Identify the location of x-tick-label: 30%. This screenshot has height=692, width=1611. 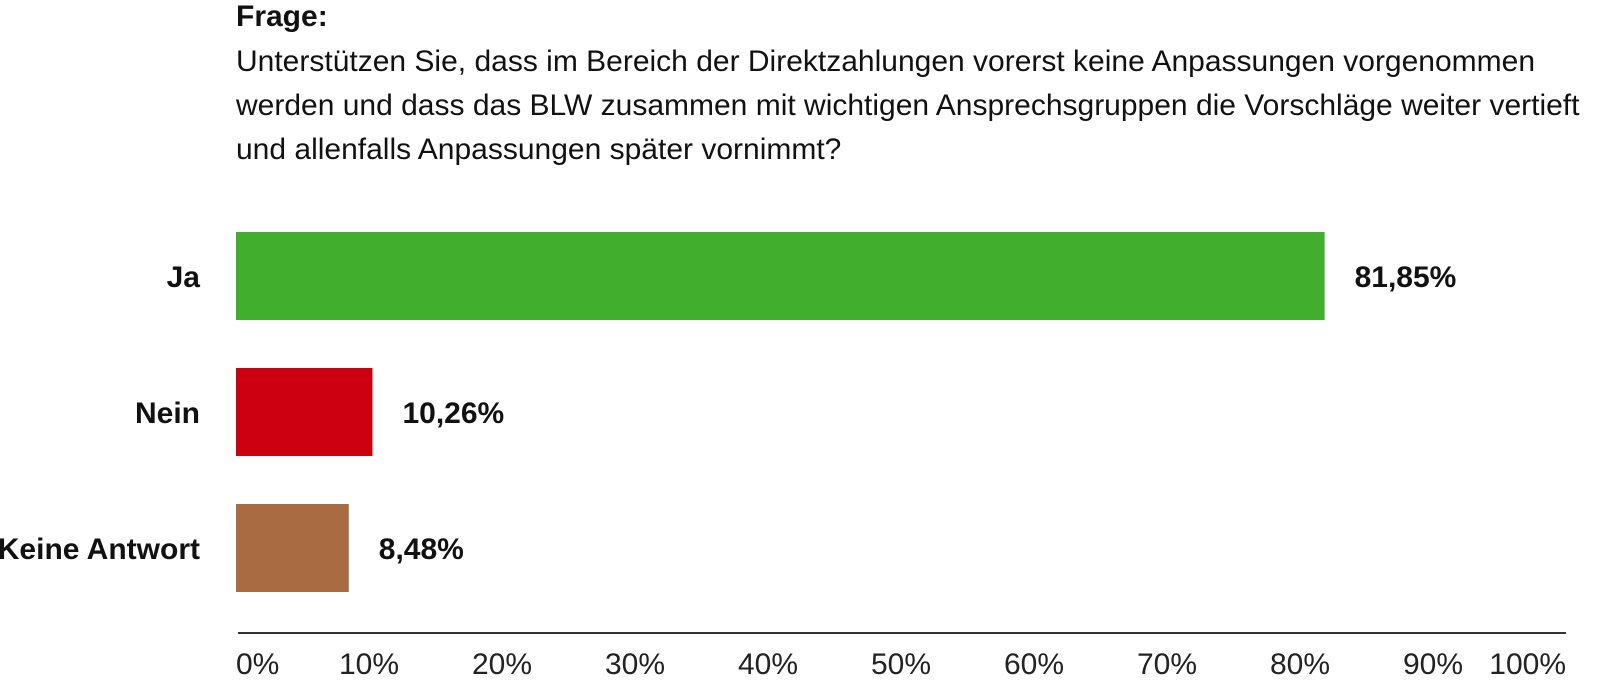
(635, 664).